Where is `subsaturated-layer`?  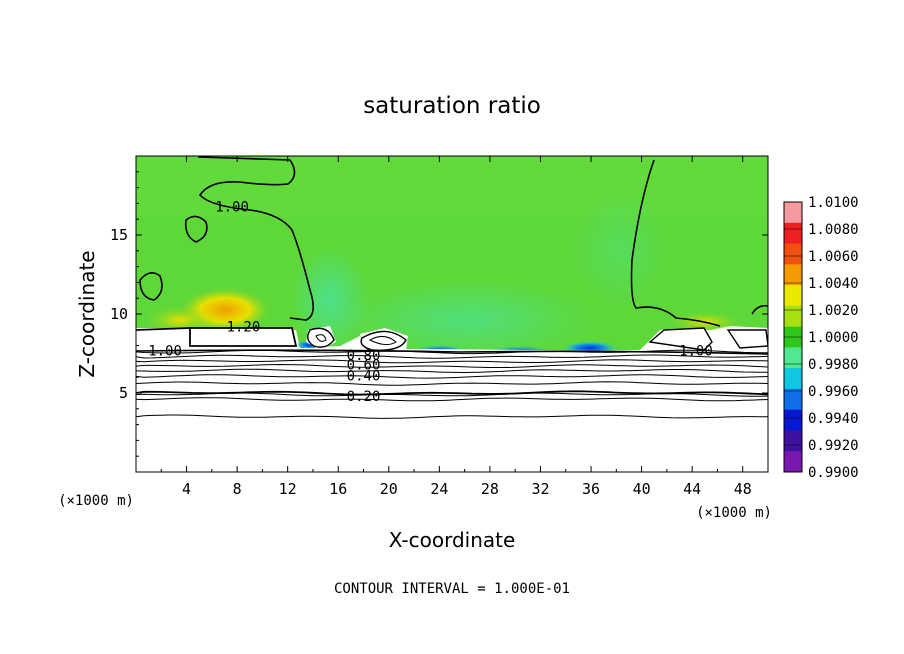 subsaturated-layer is located at coordinates (452, 410).